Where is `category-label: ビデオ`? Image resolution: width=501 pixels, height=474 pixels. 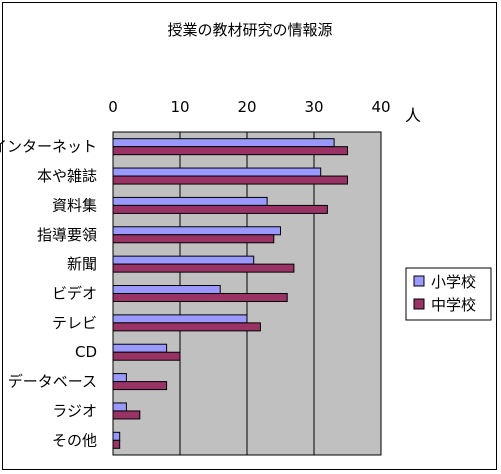 category-label: ビデオ is located at coordinates (74, 294).